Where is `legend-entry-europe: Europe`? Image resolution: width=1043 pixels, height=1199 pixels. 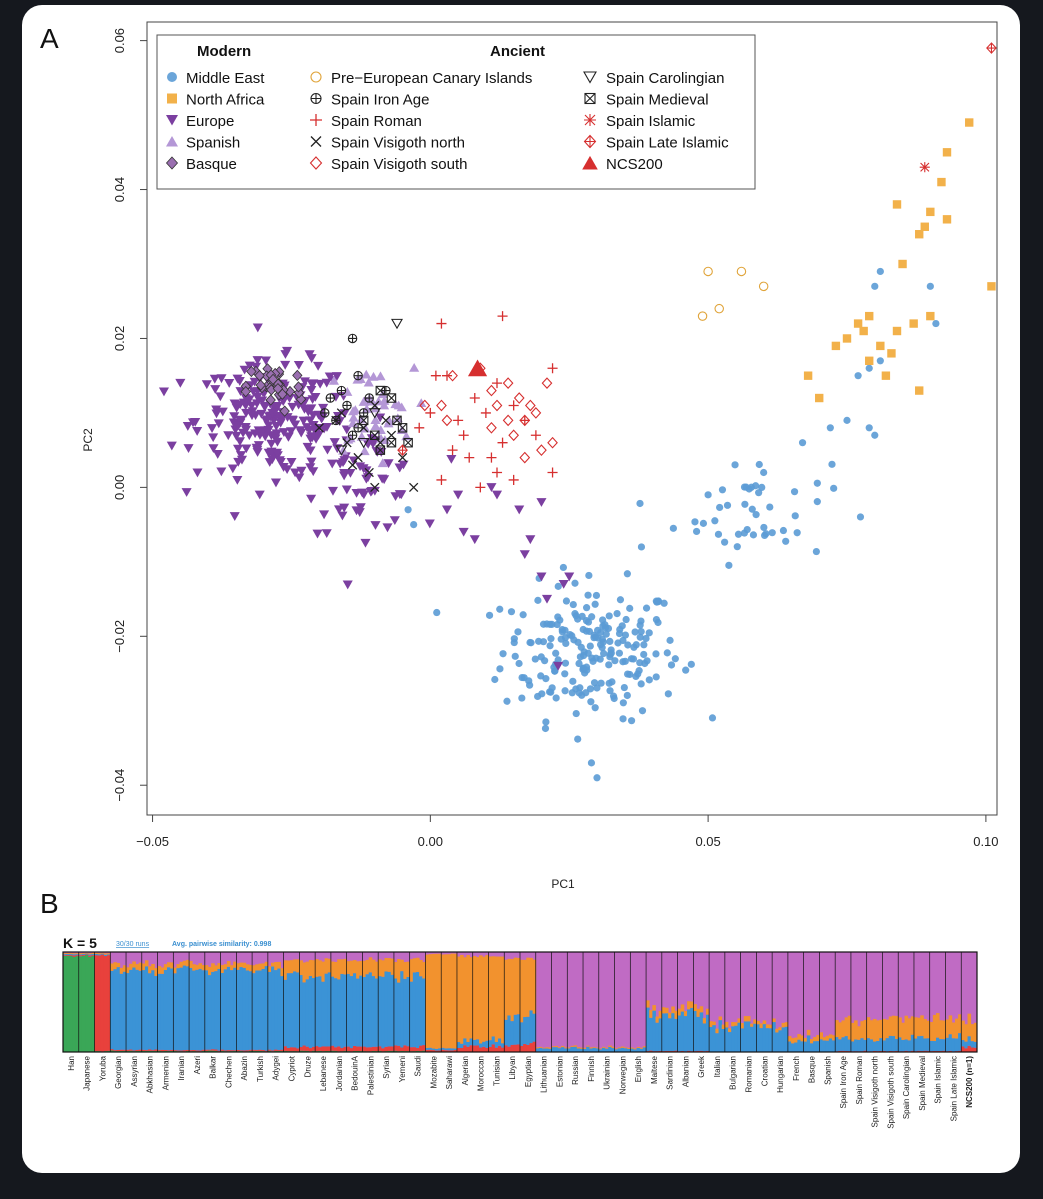 legend-entry-europe: Europe is located at coordinates (200, 121).